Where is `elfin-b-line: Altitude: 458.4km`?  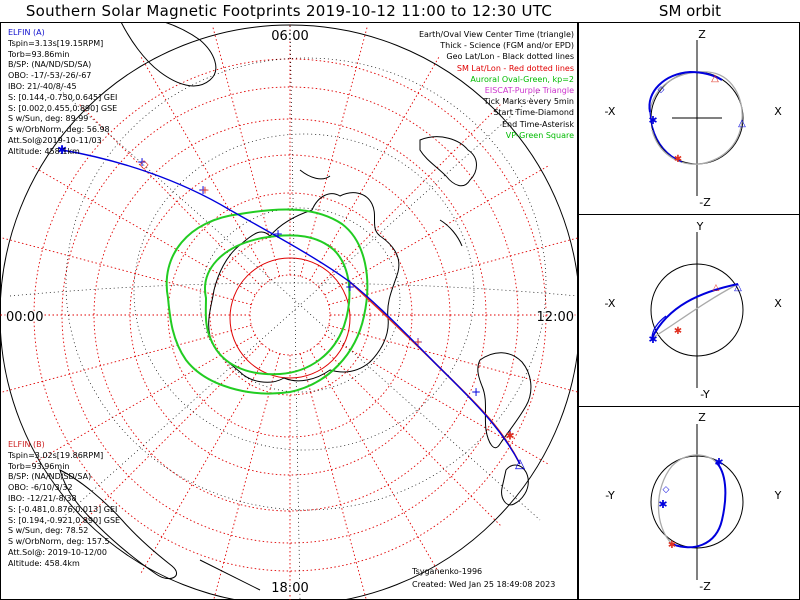 elfin-b-line: Altitude: 458.4km is located at coordinates (44, 563).